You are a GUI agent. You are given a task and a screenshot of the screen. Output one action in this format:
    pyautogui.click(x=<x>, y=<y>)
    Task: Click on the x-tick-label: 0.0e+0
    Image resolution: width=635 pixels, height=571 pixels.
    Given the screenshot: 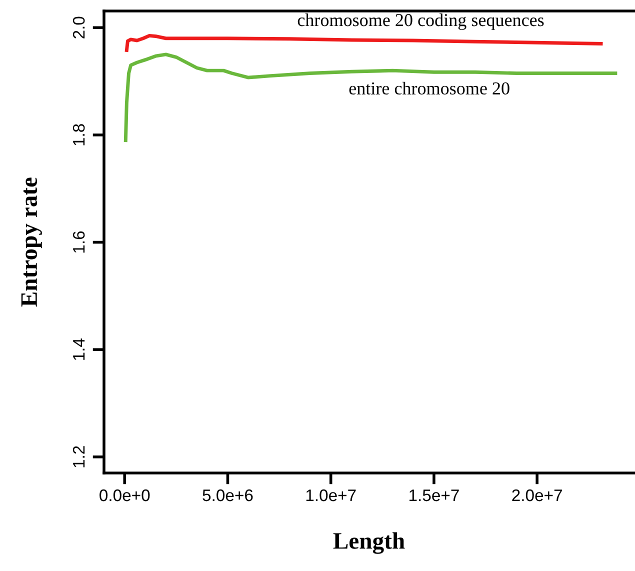 What is the action you would take?
    pyautogui.click(x=125, y=495)
    